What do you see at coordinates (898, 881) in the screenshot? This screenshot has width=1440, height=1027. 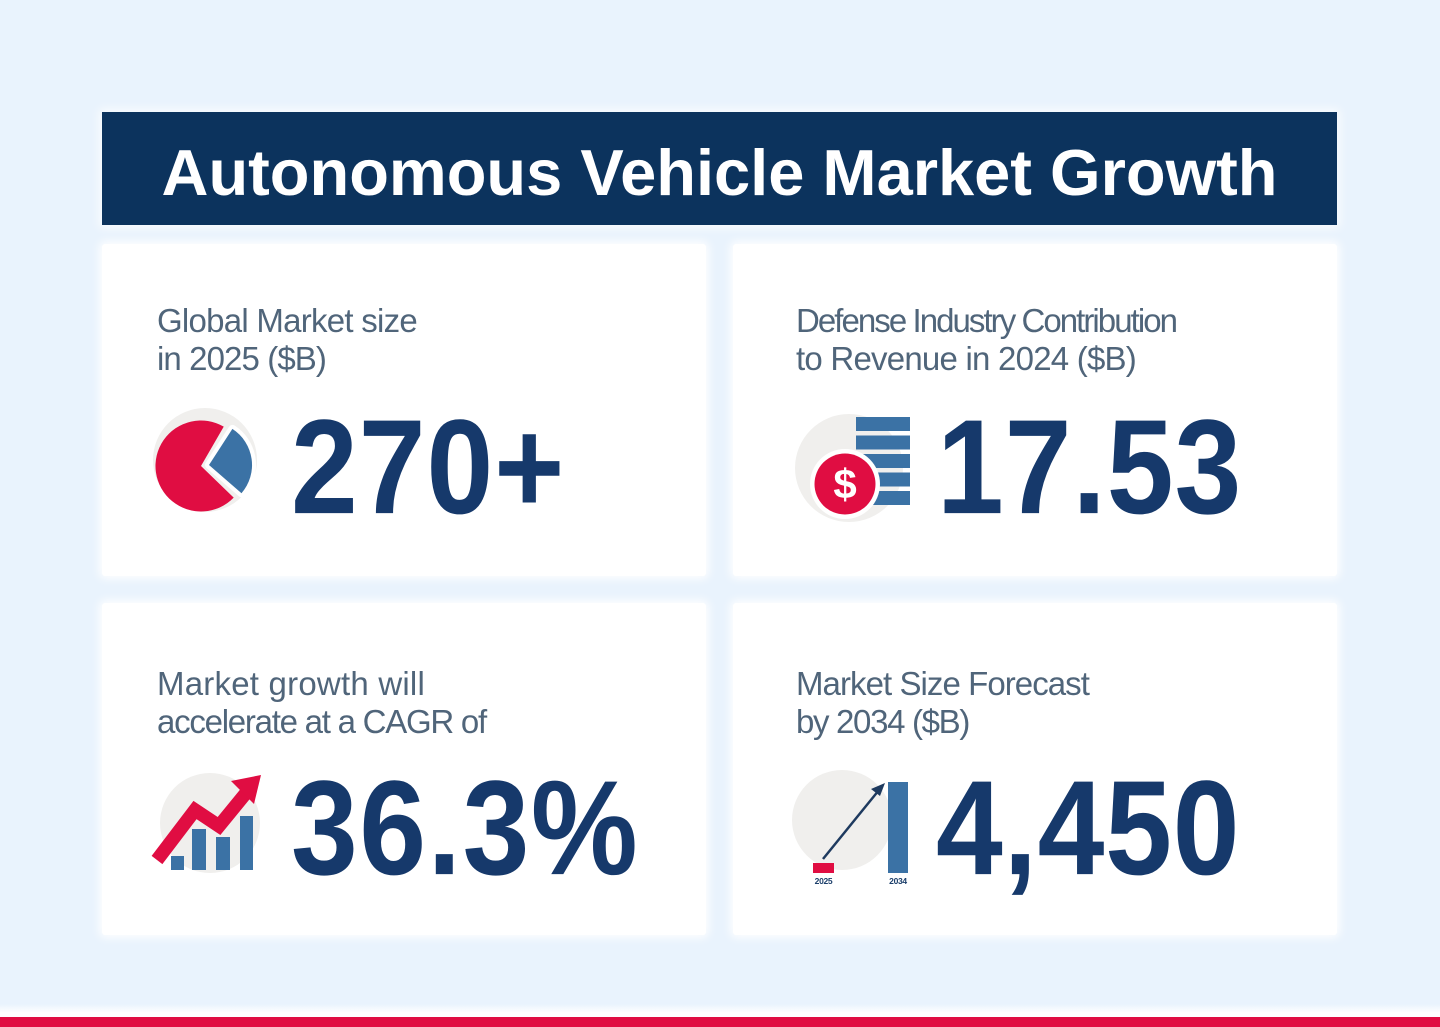 I see `svg-text: 2034` at bounding box center [898, 881].